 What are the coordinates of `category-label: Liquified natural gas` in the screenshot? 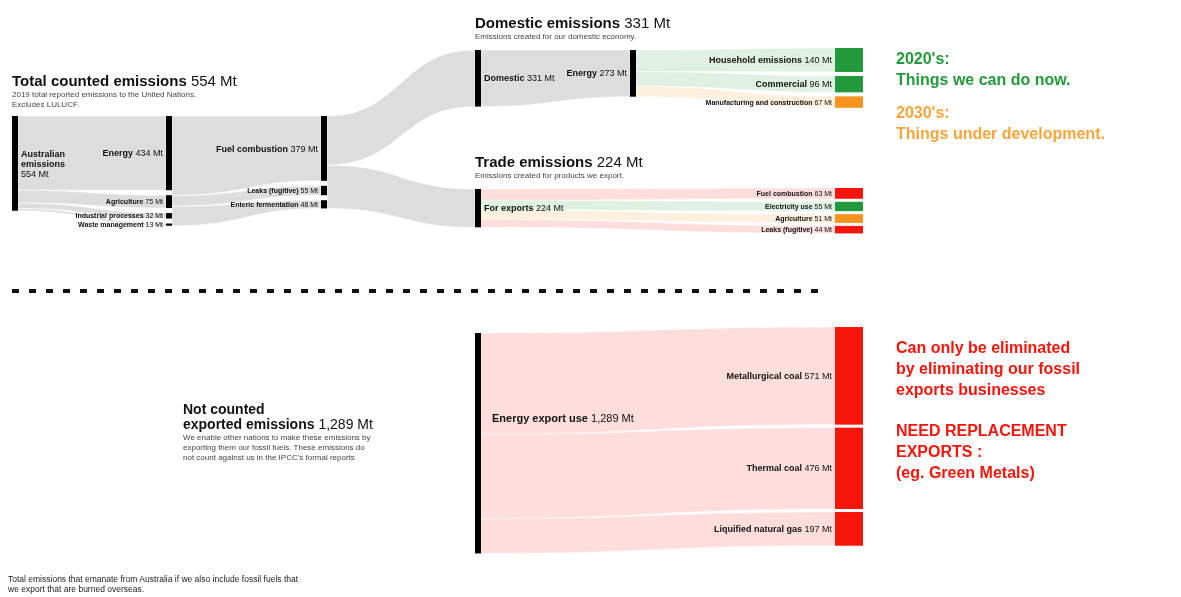 It's located at (757, 529).